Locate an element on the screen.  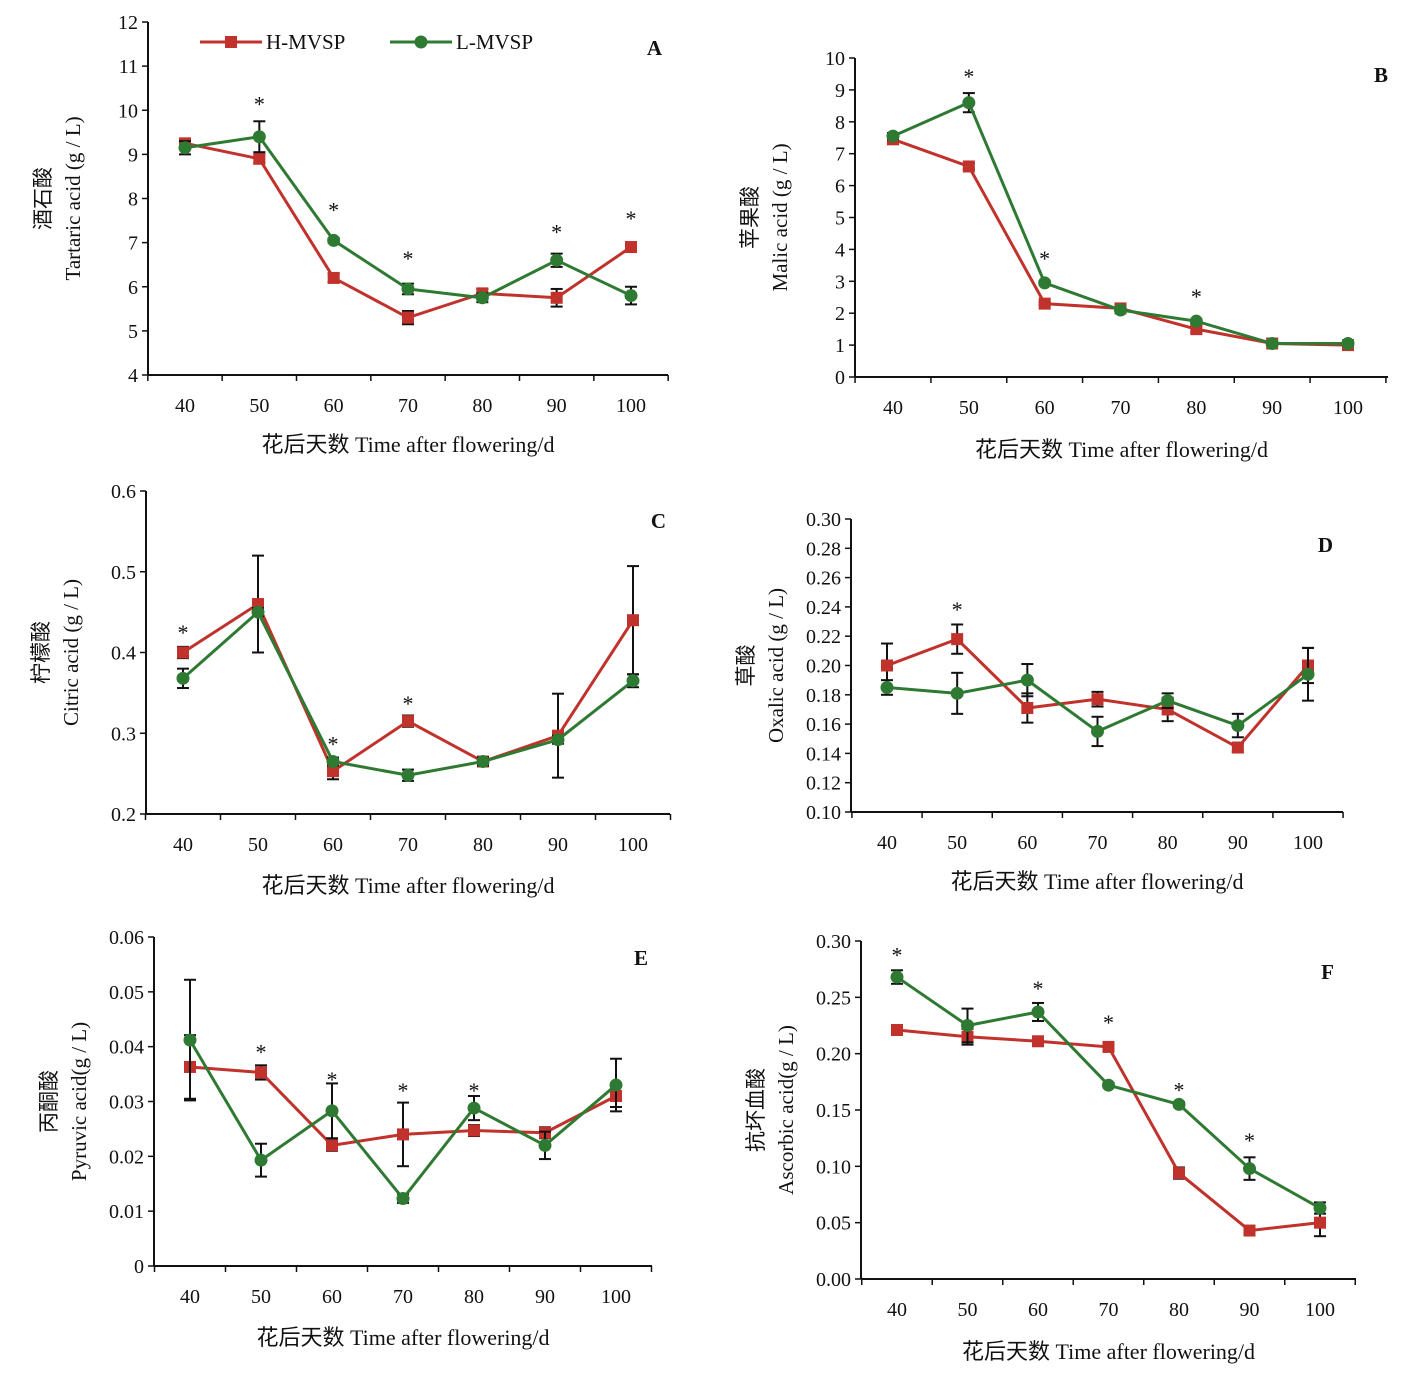
x-tick-label: 70 is located at coordinates (1121, 408).